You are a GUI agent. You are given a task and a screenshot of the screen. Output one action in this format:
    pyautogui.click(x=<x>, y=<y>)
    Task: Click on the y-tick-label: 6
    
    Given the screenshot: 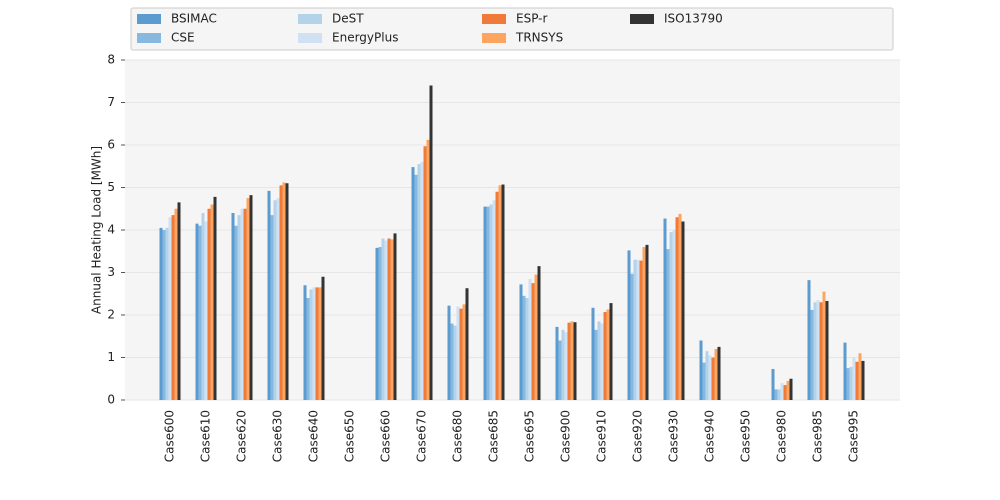 What is the action you would take?
    pyautogui.click(x=111, y=145)
    